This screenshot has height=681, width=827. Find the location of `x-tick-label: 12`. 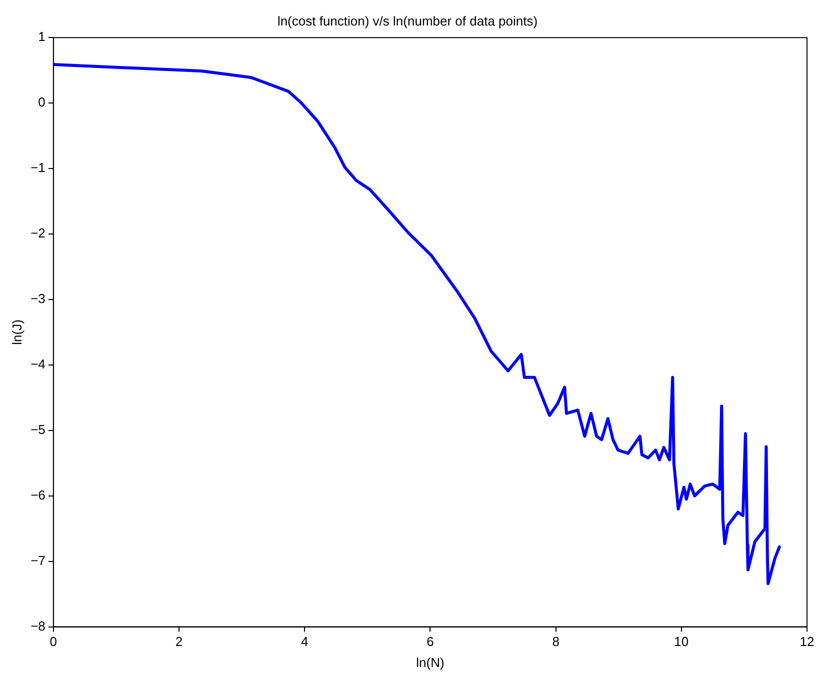

x-tick-label: 12 is located at coordinates (807, 642).